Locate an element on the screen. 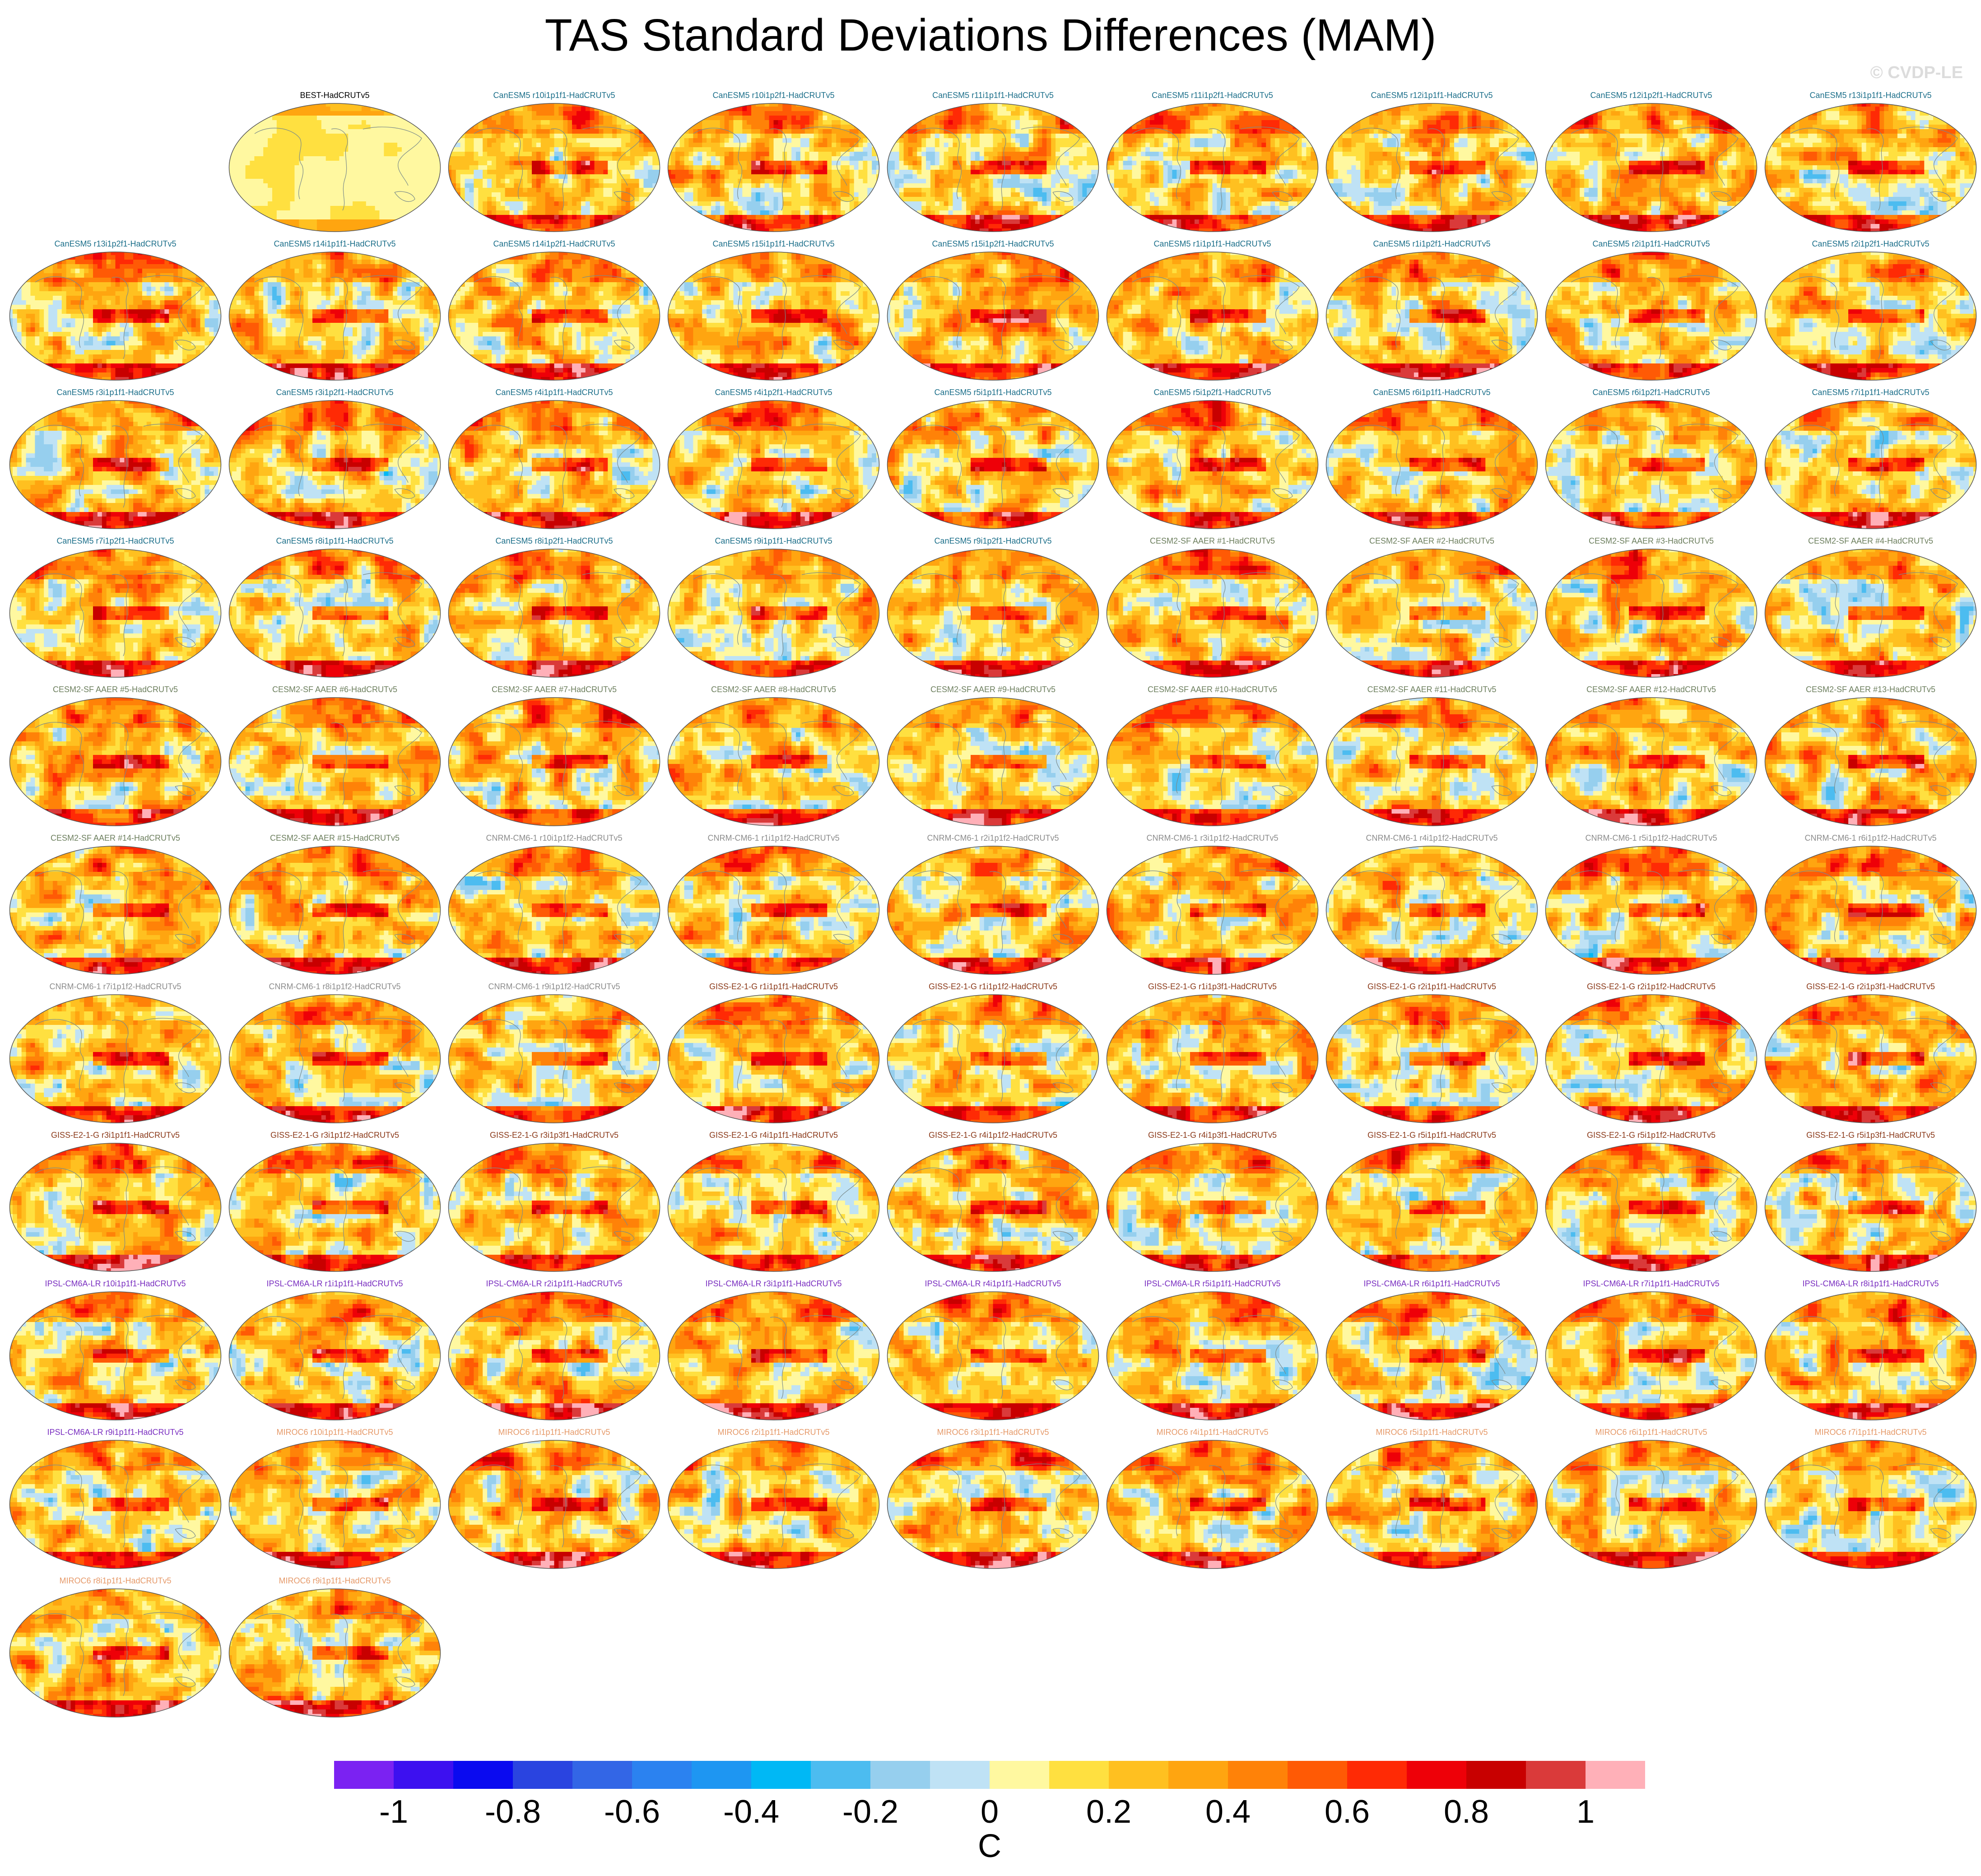  map-panel: GISS-E2-1-G r3i1p3f1-HadCRUTv5 is located at coordinates (554, 1201).